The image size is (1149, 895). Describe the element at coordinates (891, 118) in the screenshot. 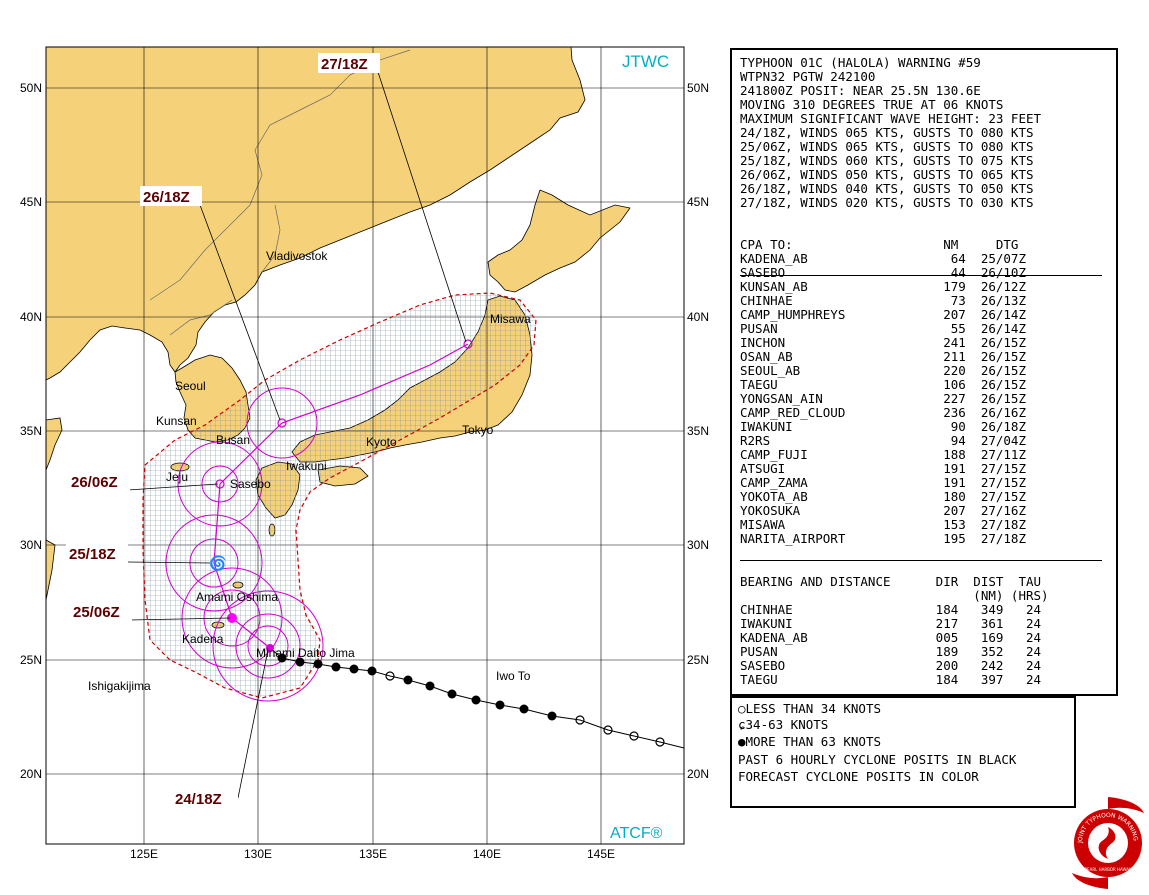

I see `warning-line: MAXIMUM SIGNIFICANT WAVE HEIGHT: 23 FEET` at that location.